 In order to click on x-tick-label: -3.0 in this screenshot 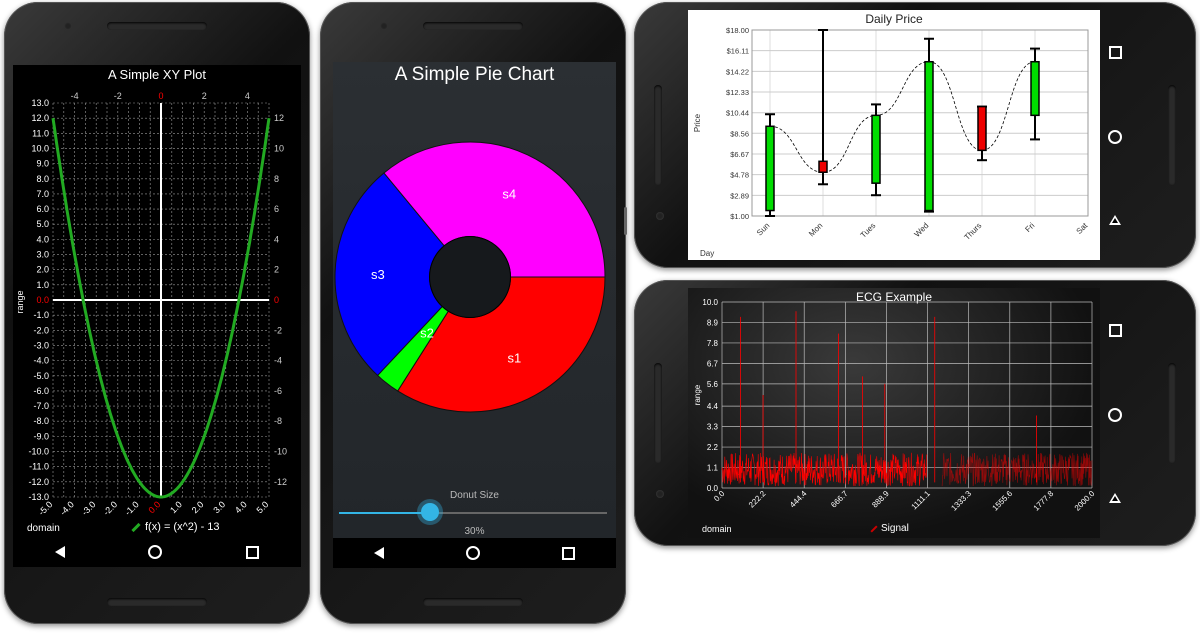, I will do `click(89, 508)`.